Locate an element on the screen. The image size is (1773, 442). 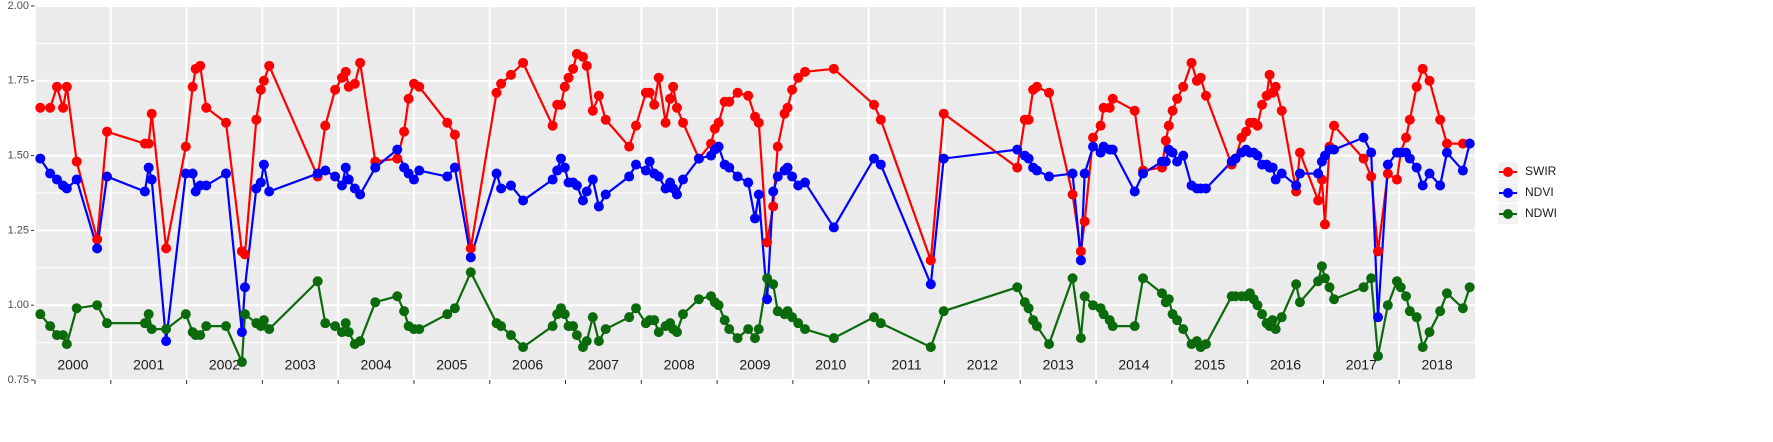
legend-label: NDVI is located at coordinates (1539, 192).